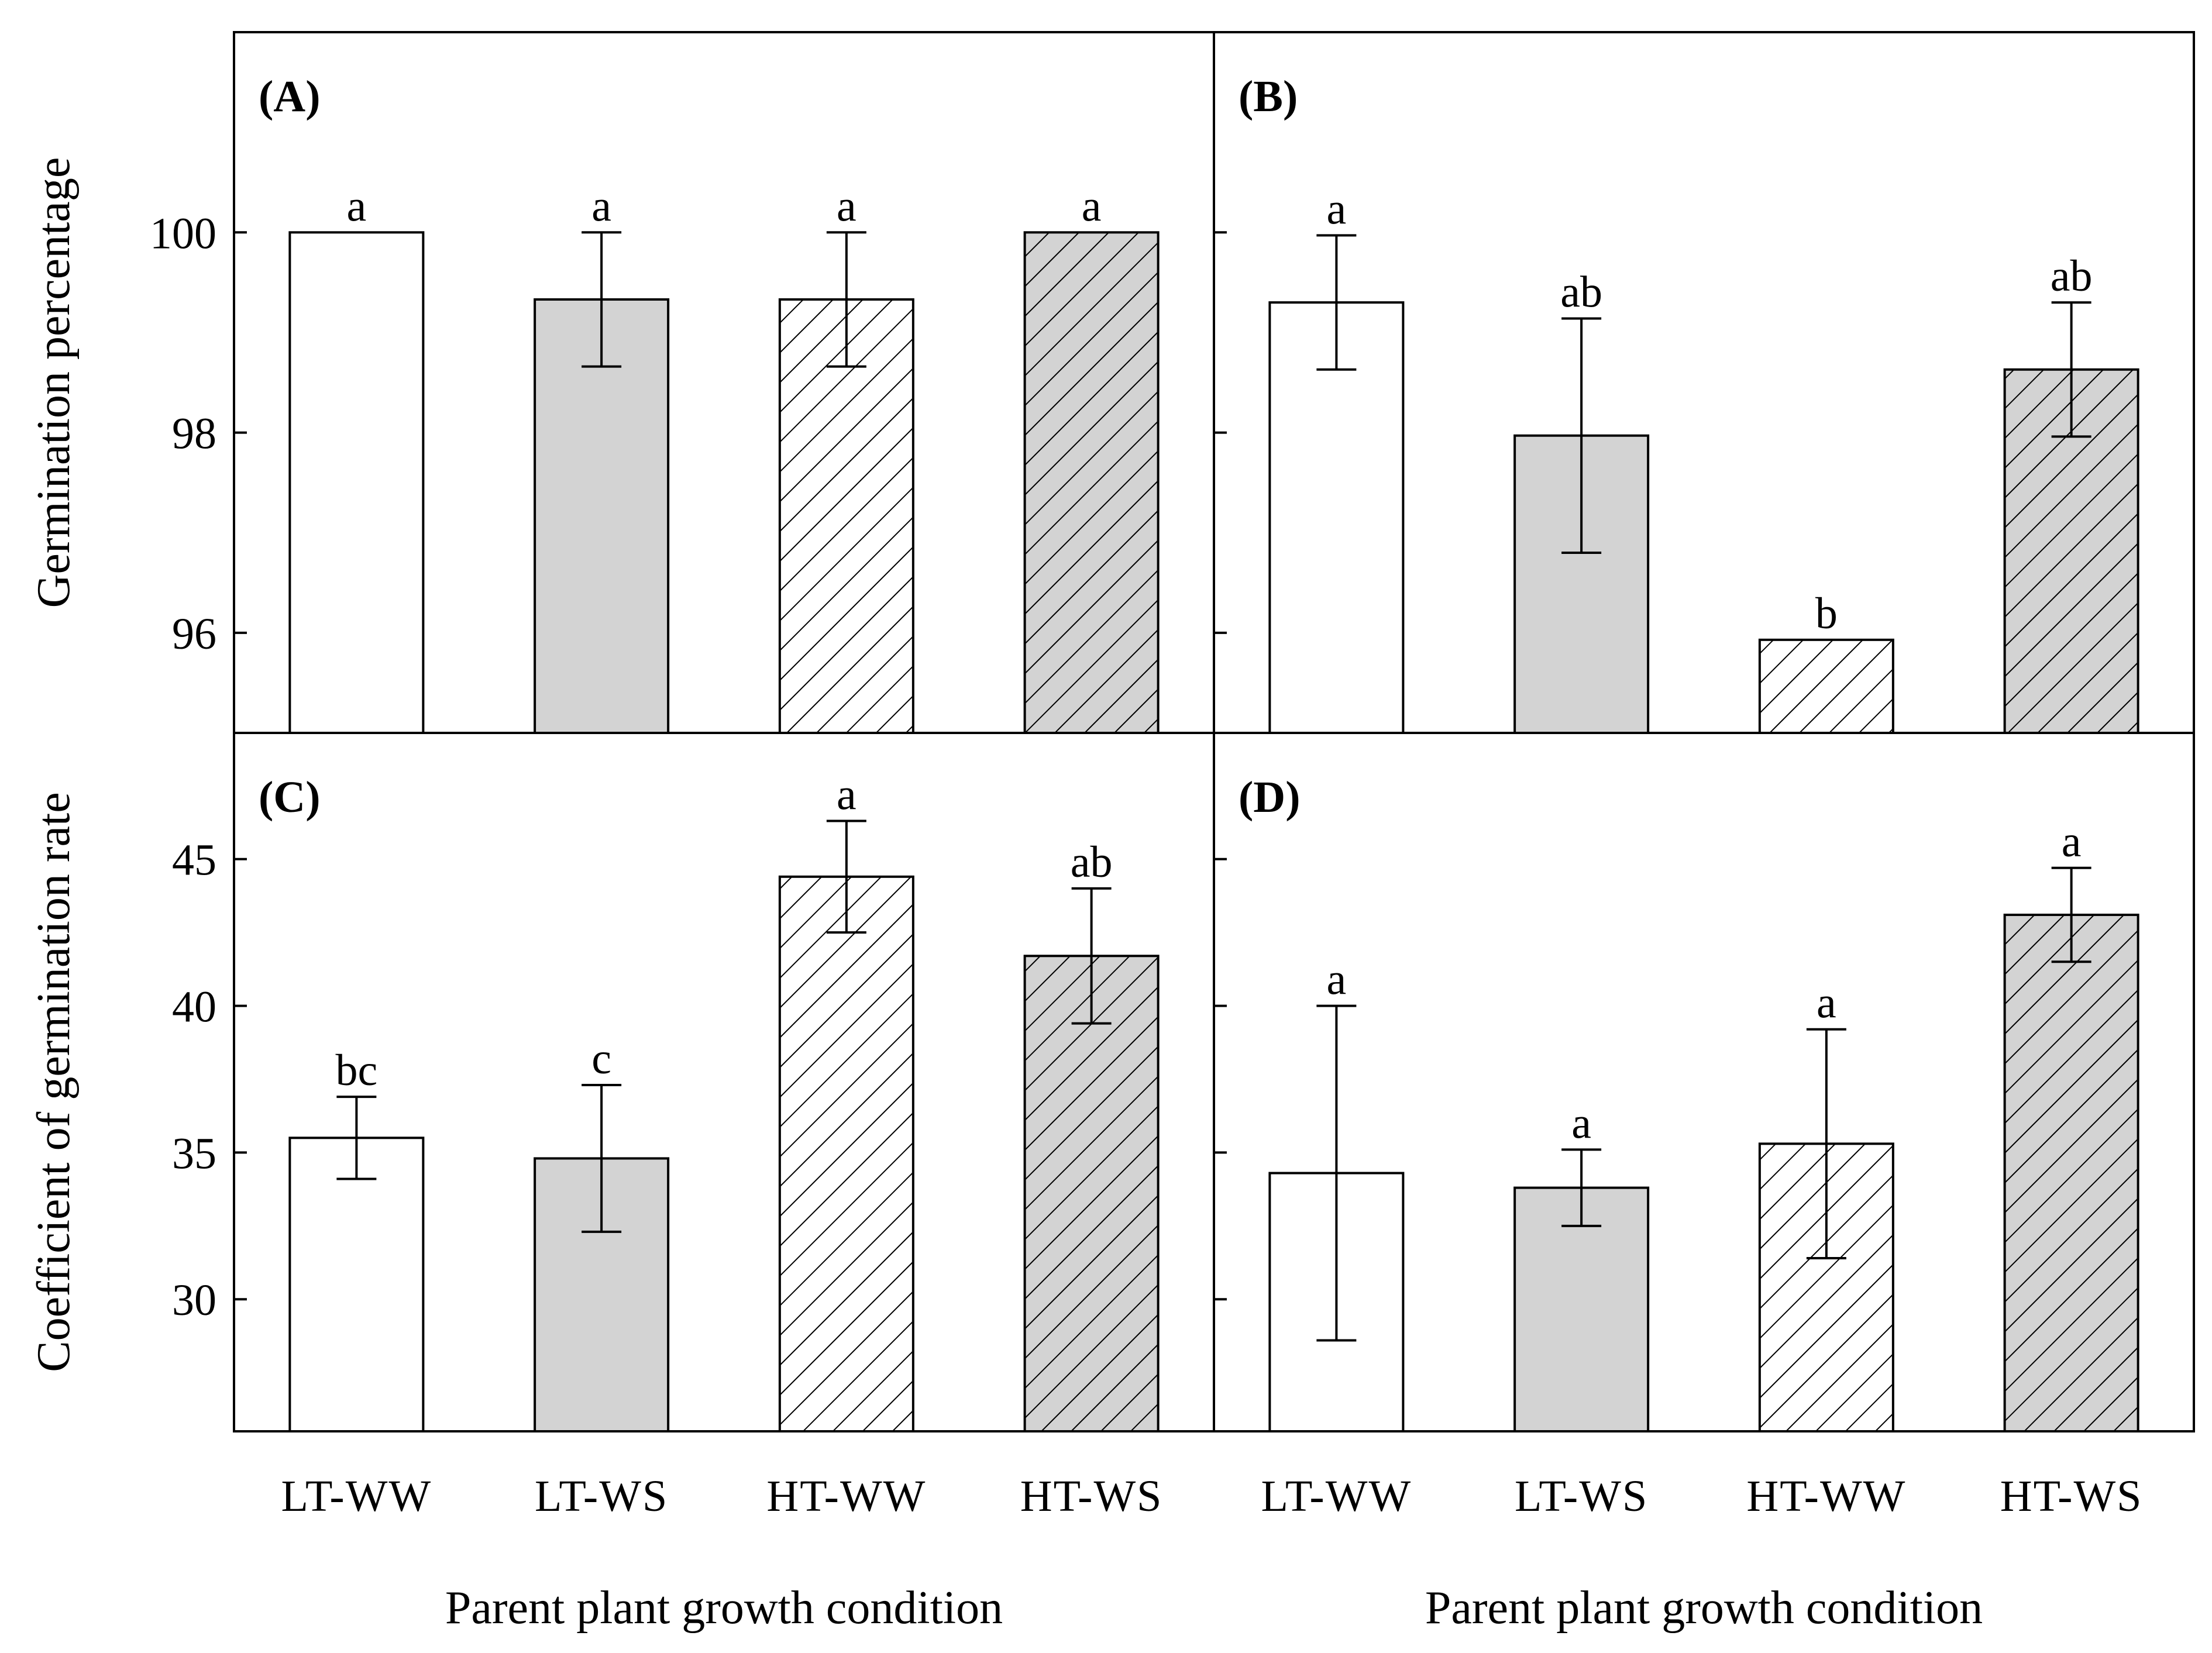 The width and height of the screenshot is (2212, 1653). I want to click on significance-letter: b, so click(1826, 613).